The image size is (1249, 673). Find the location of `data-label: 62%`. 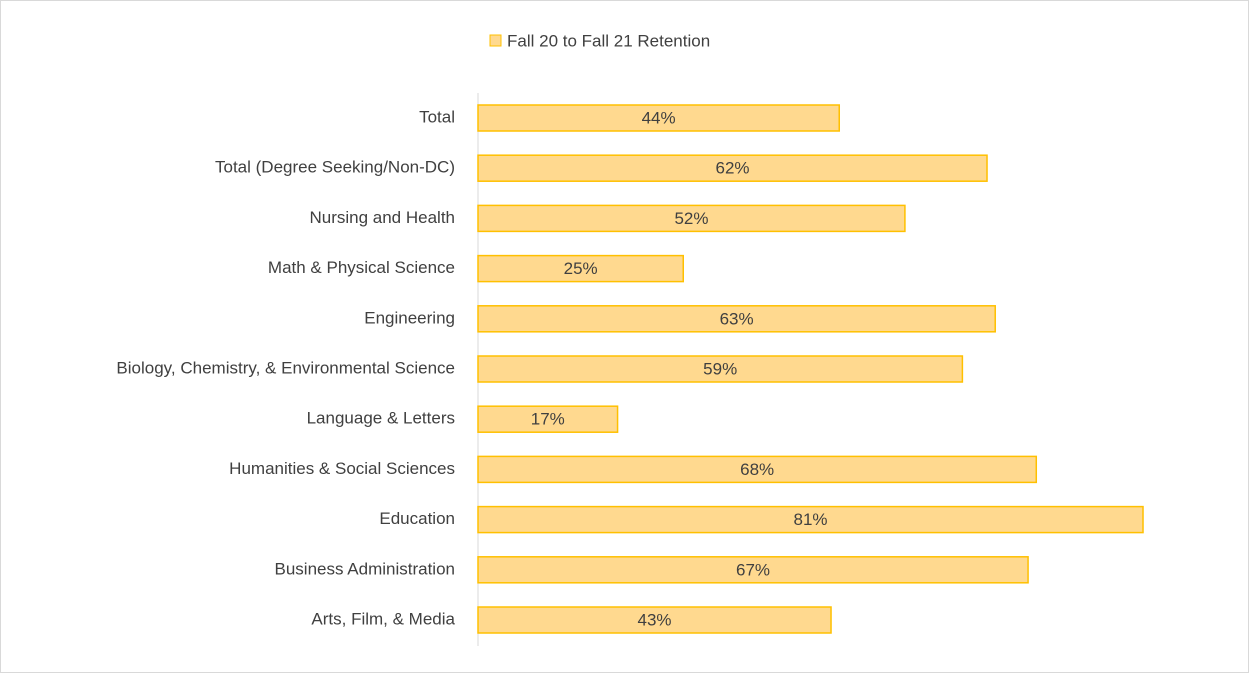

data-label: 62% is located at coordinates (732, 168).